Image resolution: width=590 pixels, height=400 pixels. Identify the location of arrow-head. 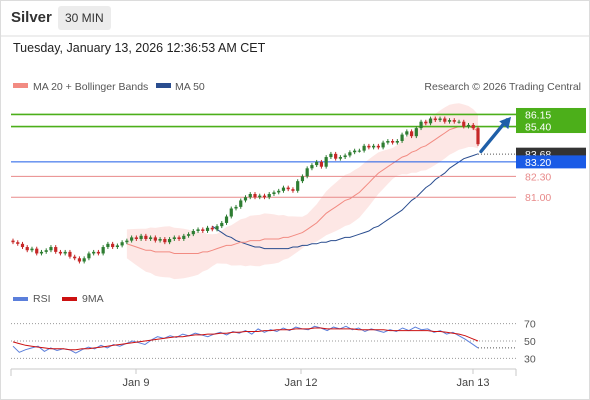
(505, 123).